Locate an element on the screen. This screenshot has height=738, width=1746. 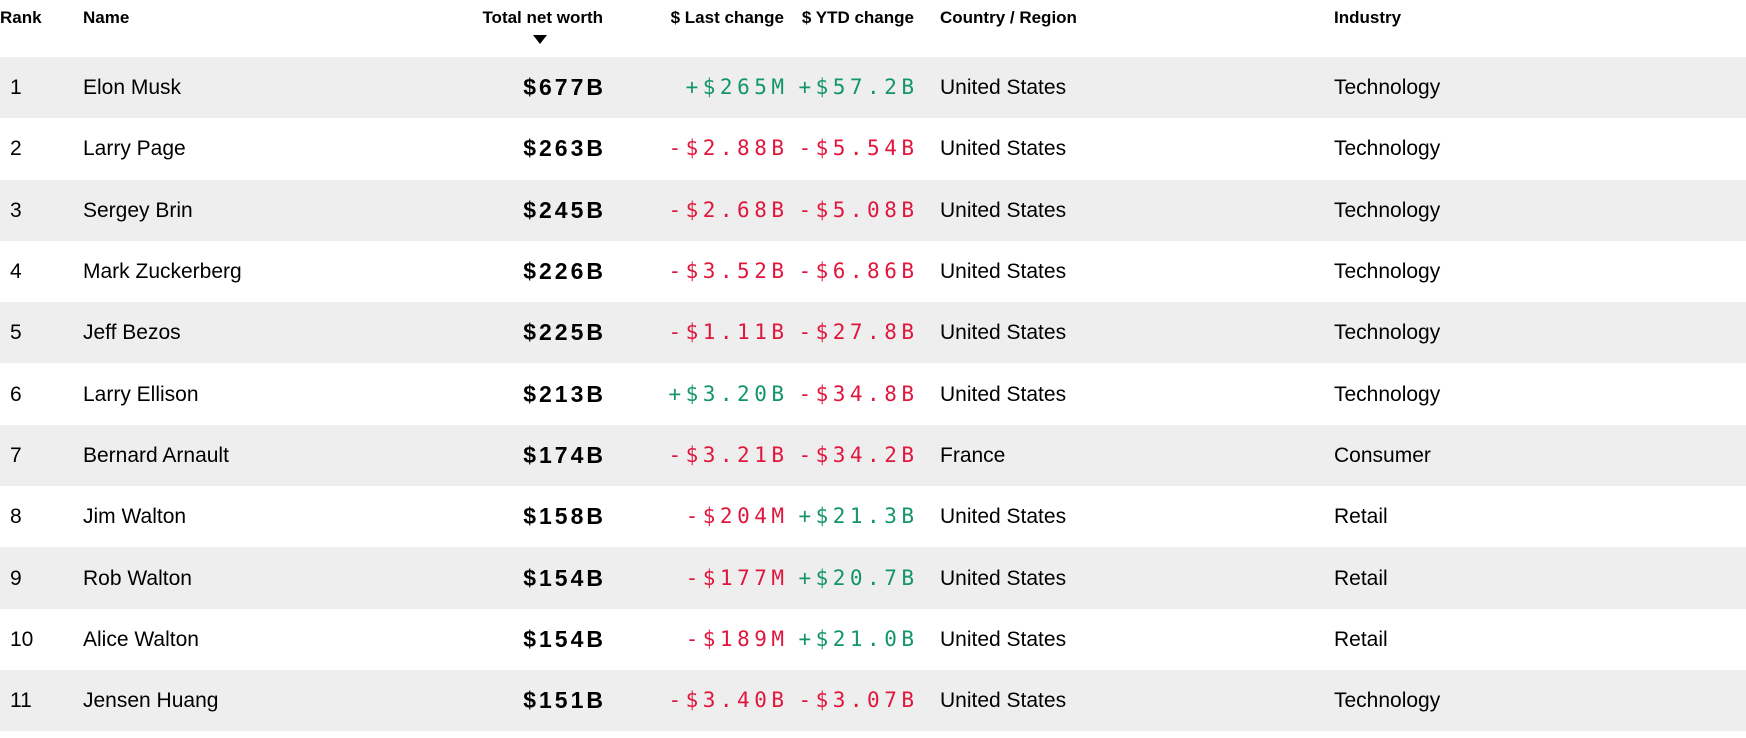
rank-cell: 6 is located at coordinates (16, 394).